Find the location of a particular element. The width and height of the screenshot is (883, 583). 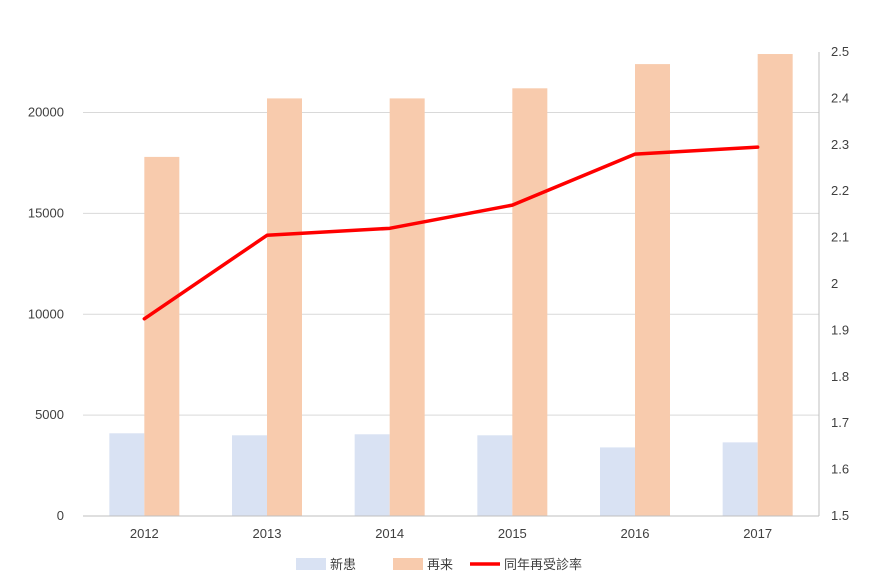

right-tick-label: 1.6 is located at coordinates (840, 469).